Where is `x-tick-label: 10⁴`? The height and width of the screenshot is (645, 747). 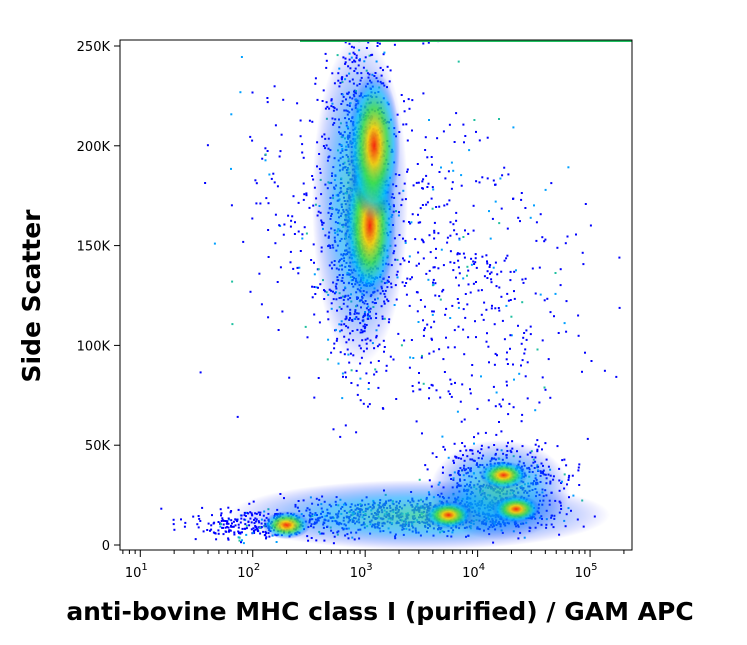 x-tick-label: 10⁴ is located at coordinates (473, 571).